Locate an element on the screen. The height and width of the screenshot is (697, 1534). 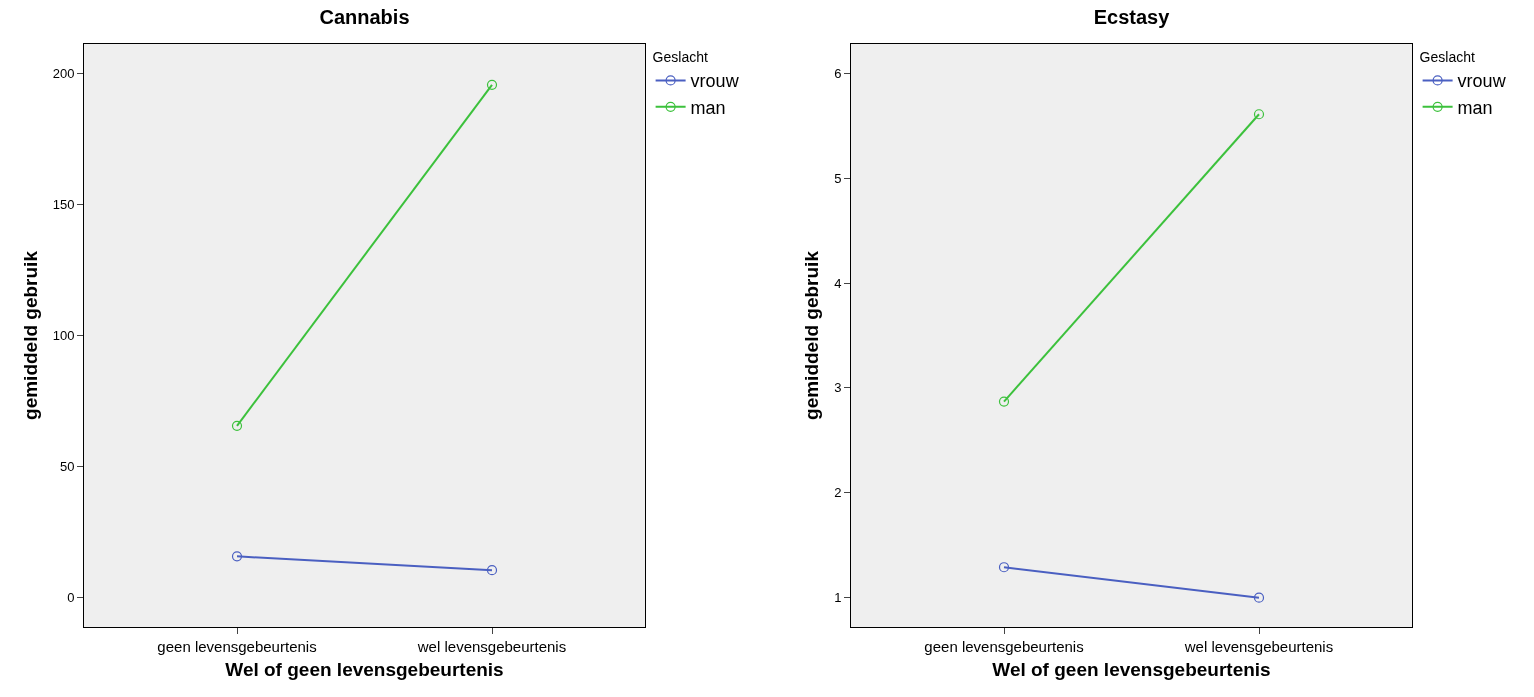
y-tick-label: 1 is located at coordinates (838, 598).